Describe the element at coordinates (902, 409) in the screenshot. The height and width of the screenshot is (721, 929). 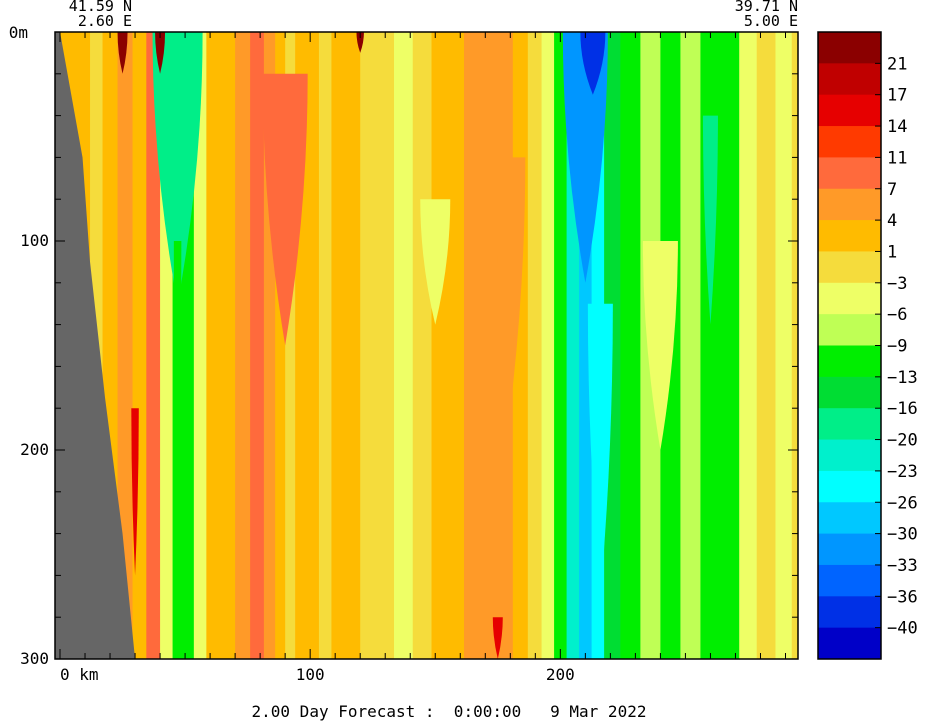
I see `colorbar-label: −16` at that location.